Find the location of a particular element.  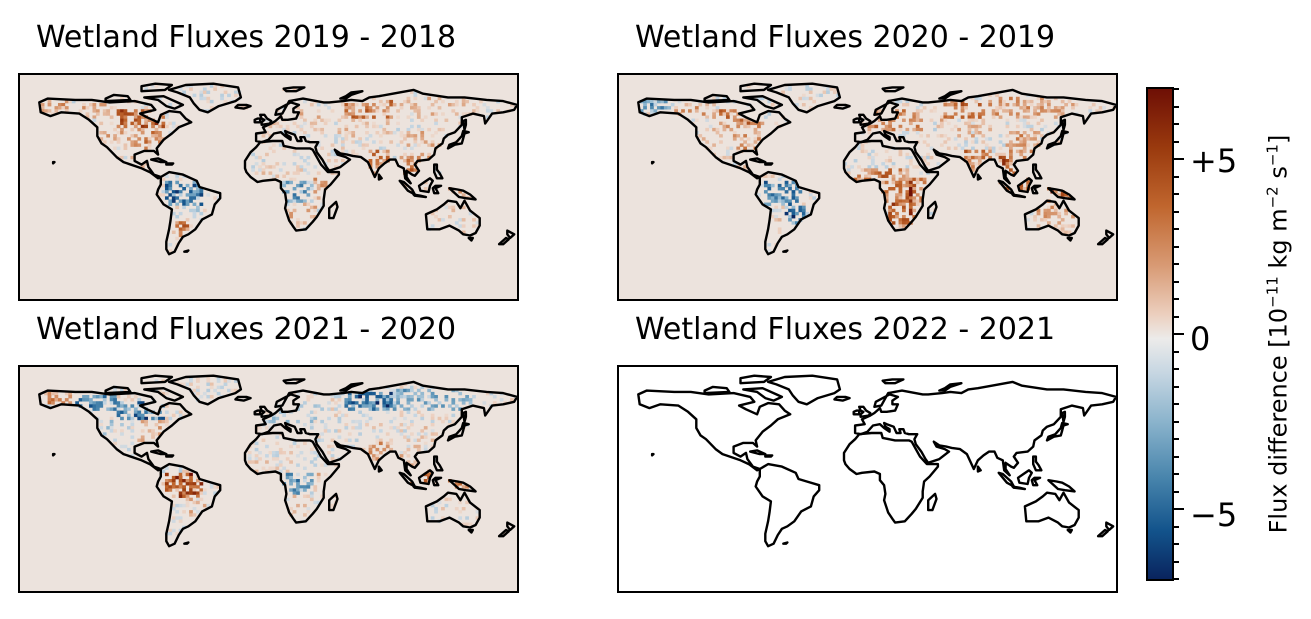

coastline-newZealandN is located at coordinates (511, 526).